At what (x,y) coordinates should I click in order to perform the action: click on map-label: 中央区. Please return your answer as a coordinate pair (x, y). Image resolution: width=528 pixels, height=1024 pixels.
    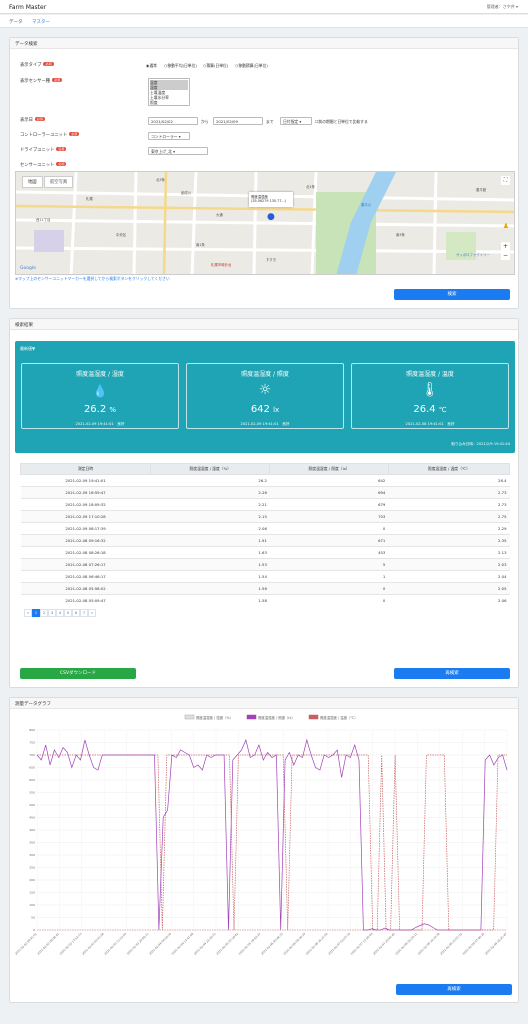
    Looking at the image, I should click on (121, 235).